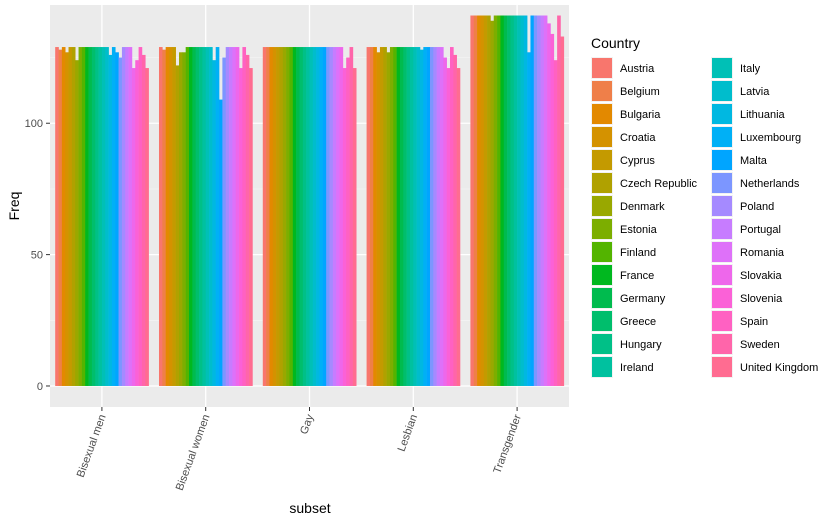 This screenshot has height=523, width=839. I want to click on legend-label: Sweden, so click(760, 345).